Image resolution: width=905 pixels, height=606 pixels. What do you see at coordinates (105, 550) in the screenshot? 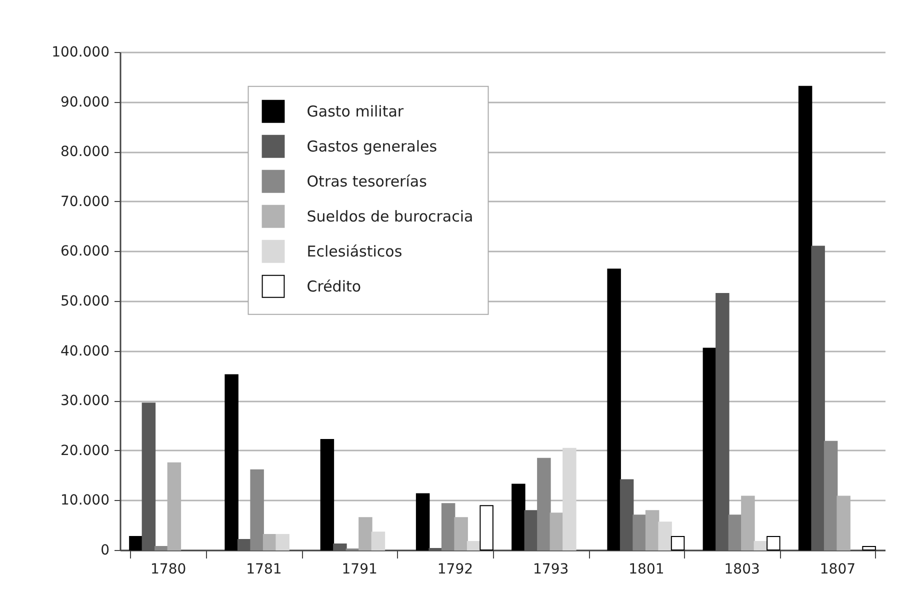
I see `y-tick-label: 0` at bounding box center [105, 550].